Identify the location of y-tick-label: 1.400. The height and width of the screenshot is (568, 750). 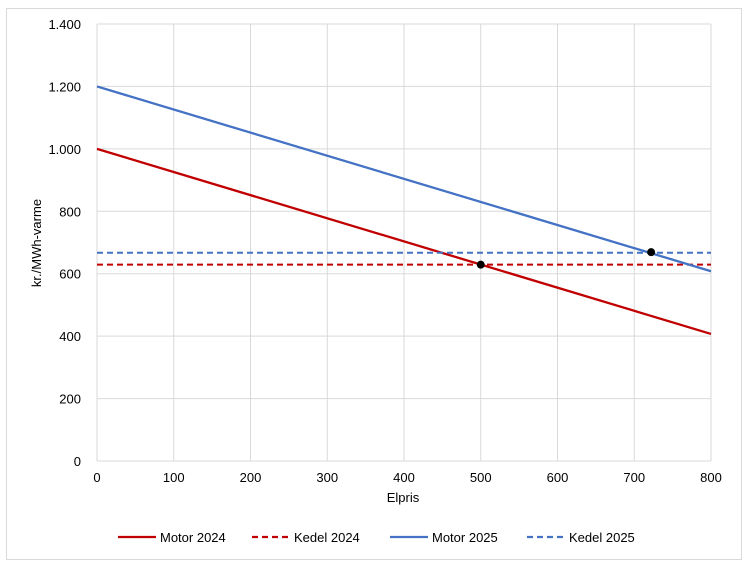
(64, 24).